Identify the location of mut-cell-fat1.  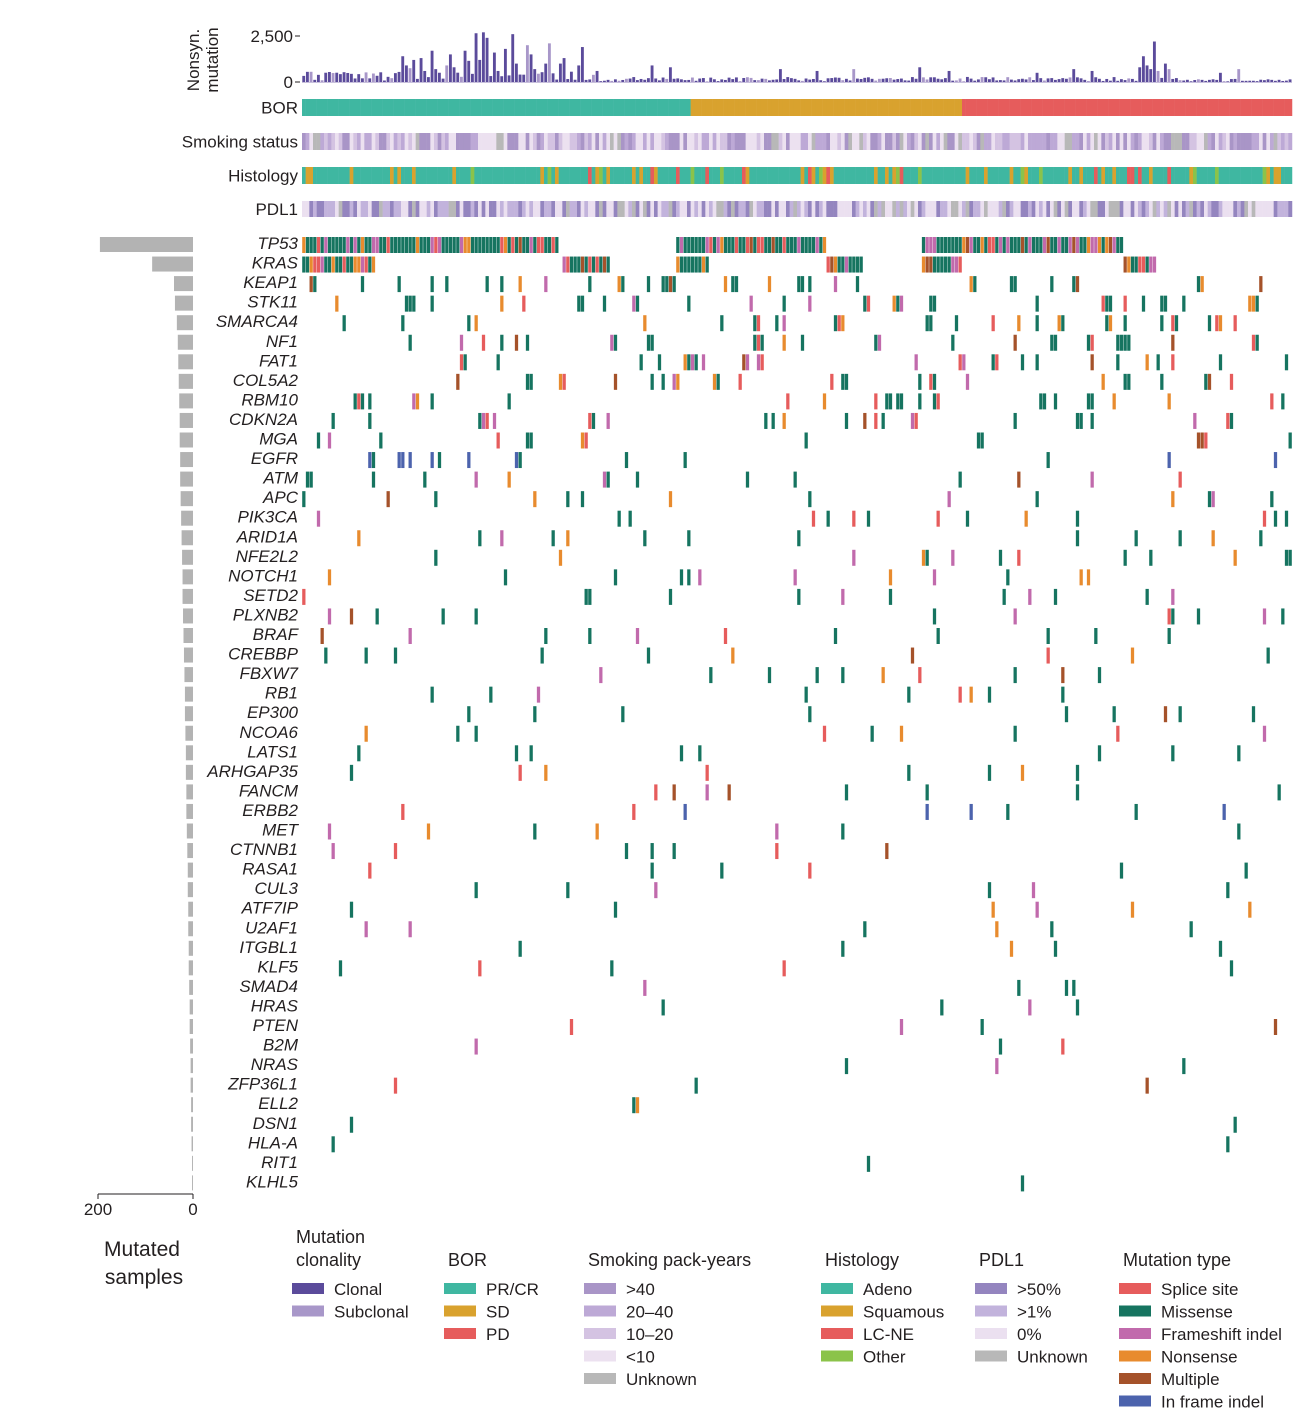
(498, 362).